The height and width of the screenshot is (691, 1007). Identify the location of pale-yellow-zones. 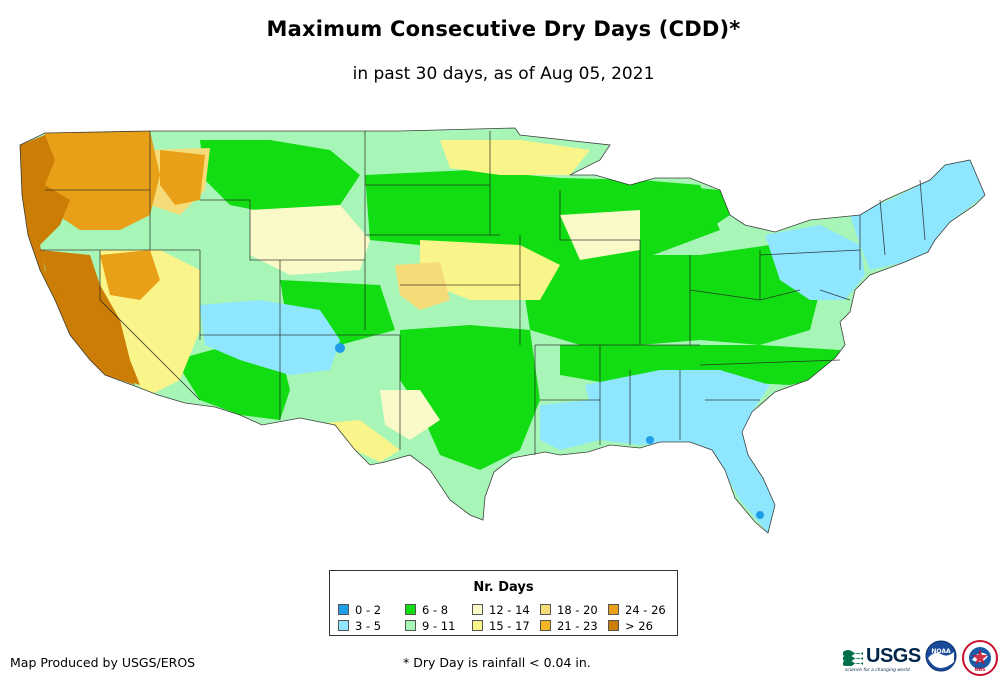
(445, 322).